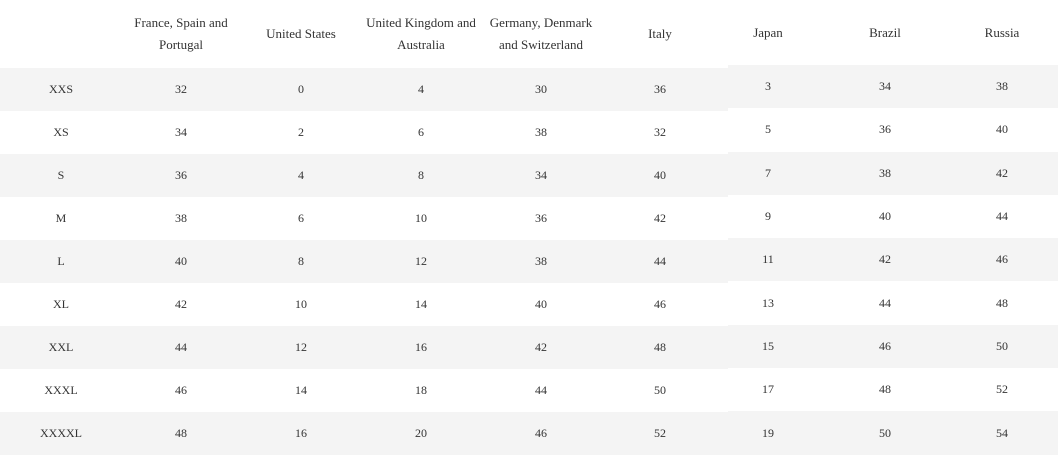 The image size is (1058, 455). I want to click on size-value: 15, so click(768, 345).